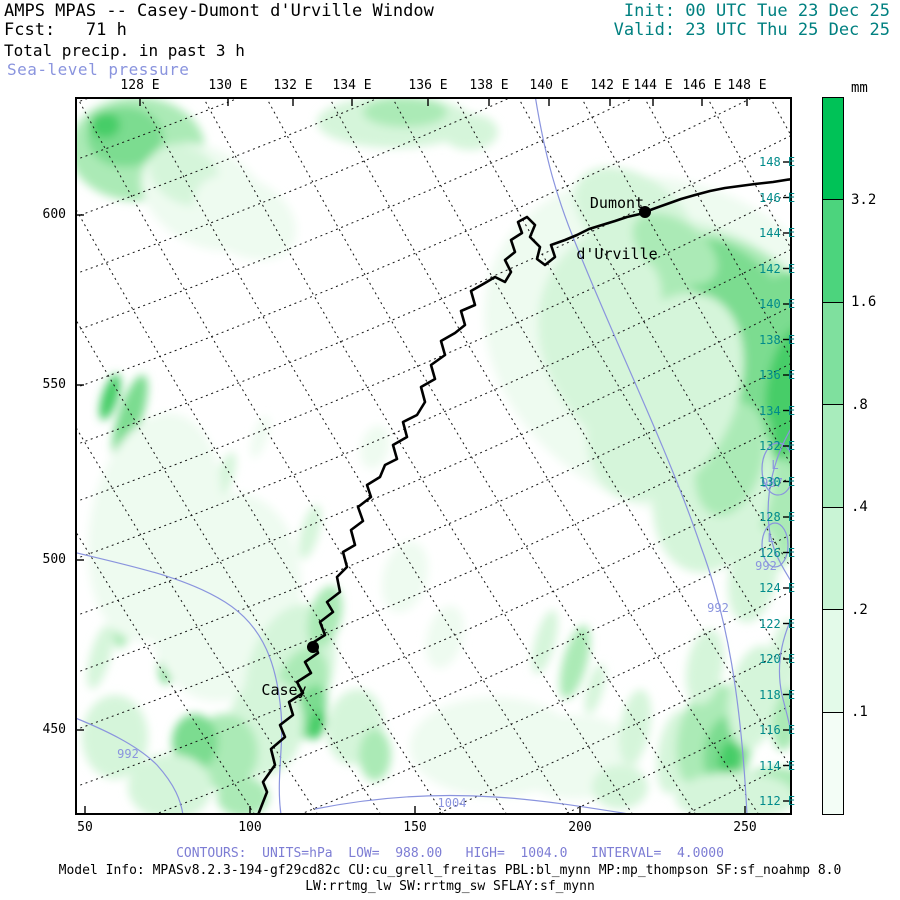  What do you see at coordinates (616, 229) in the screenshot?
I see `station-label-dumont-durville: Dumont d'Urville` at bounding box center [616, 229].